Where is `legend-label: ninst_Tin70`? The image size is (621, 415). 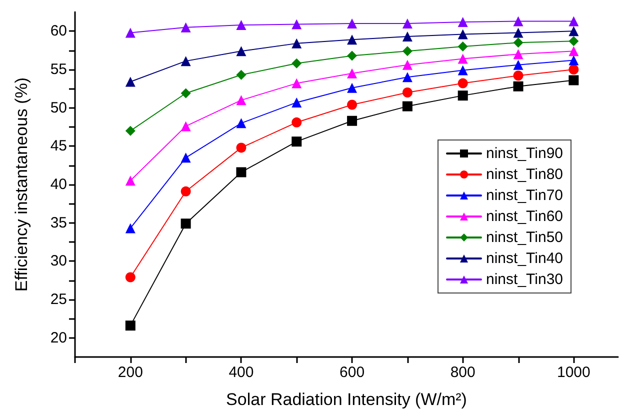 legend-label: ninst_Tin70 is located at coordinates (525, 195).